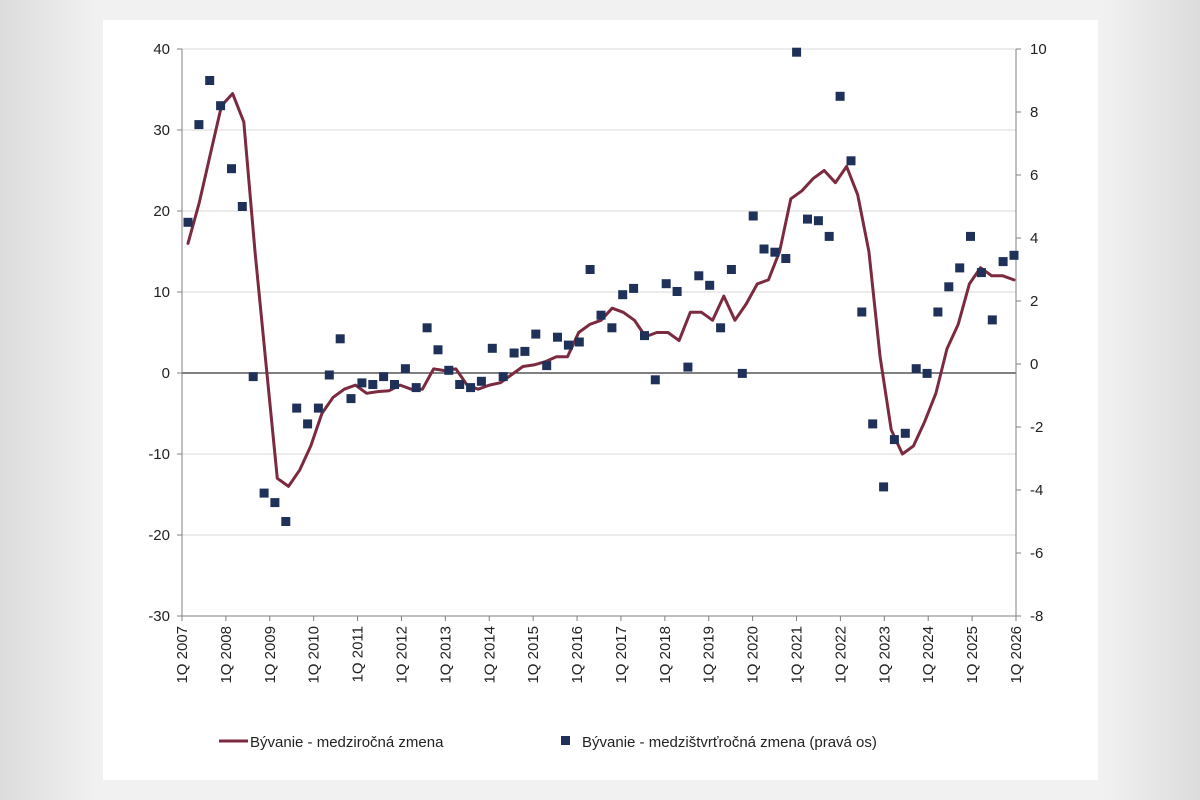 The width and height of the screenshot is (1200, 800). Describe the element at coordinates (1036, 490) in the screenshot. I see `right-tick-label: -4` at that location.